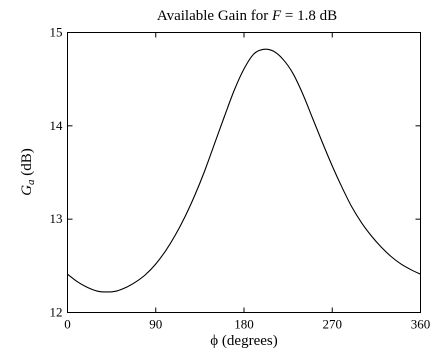  I want to click on x-axis-label: ϕ (degrees), so click(243, 341).